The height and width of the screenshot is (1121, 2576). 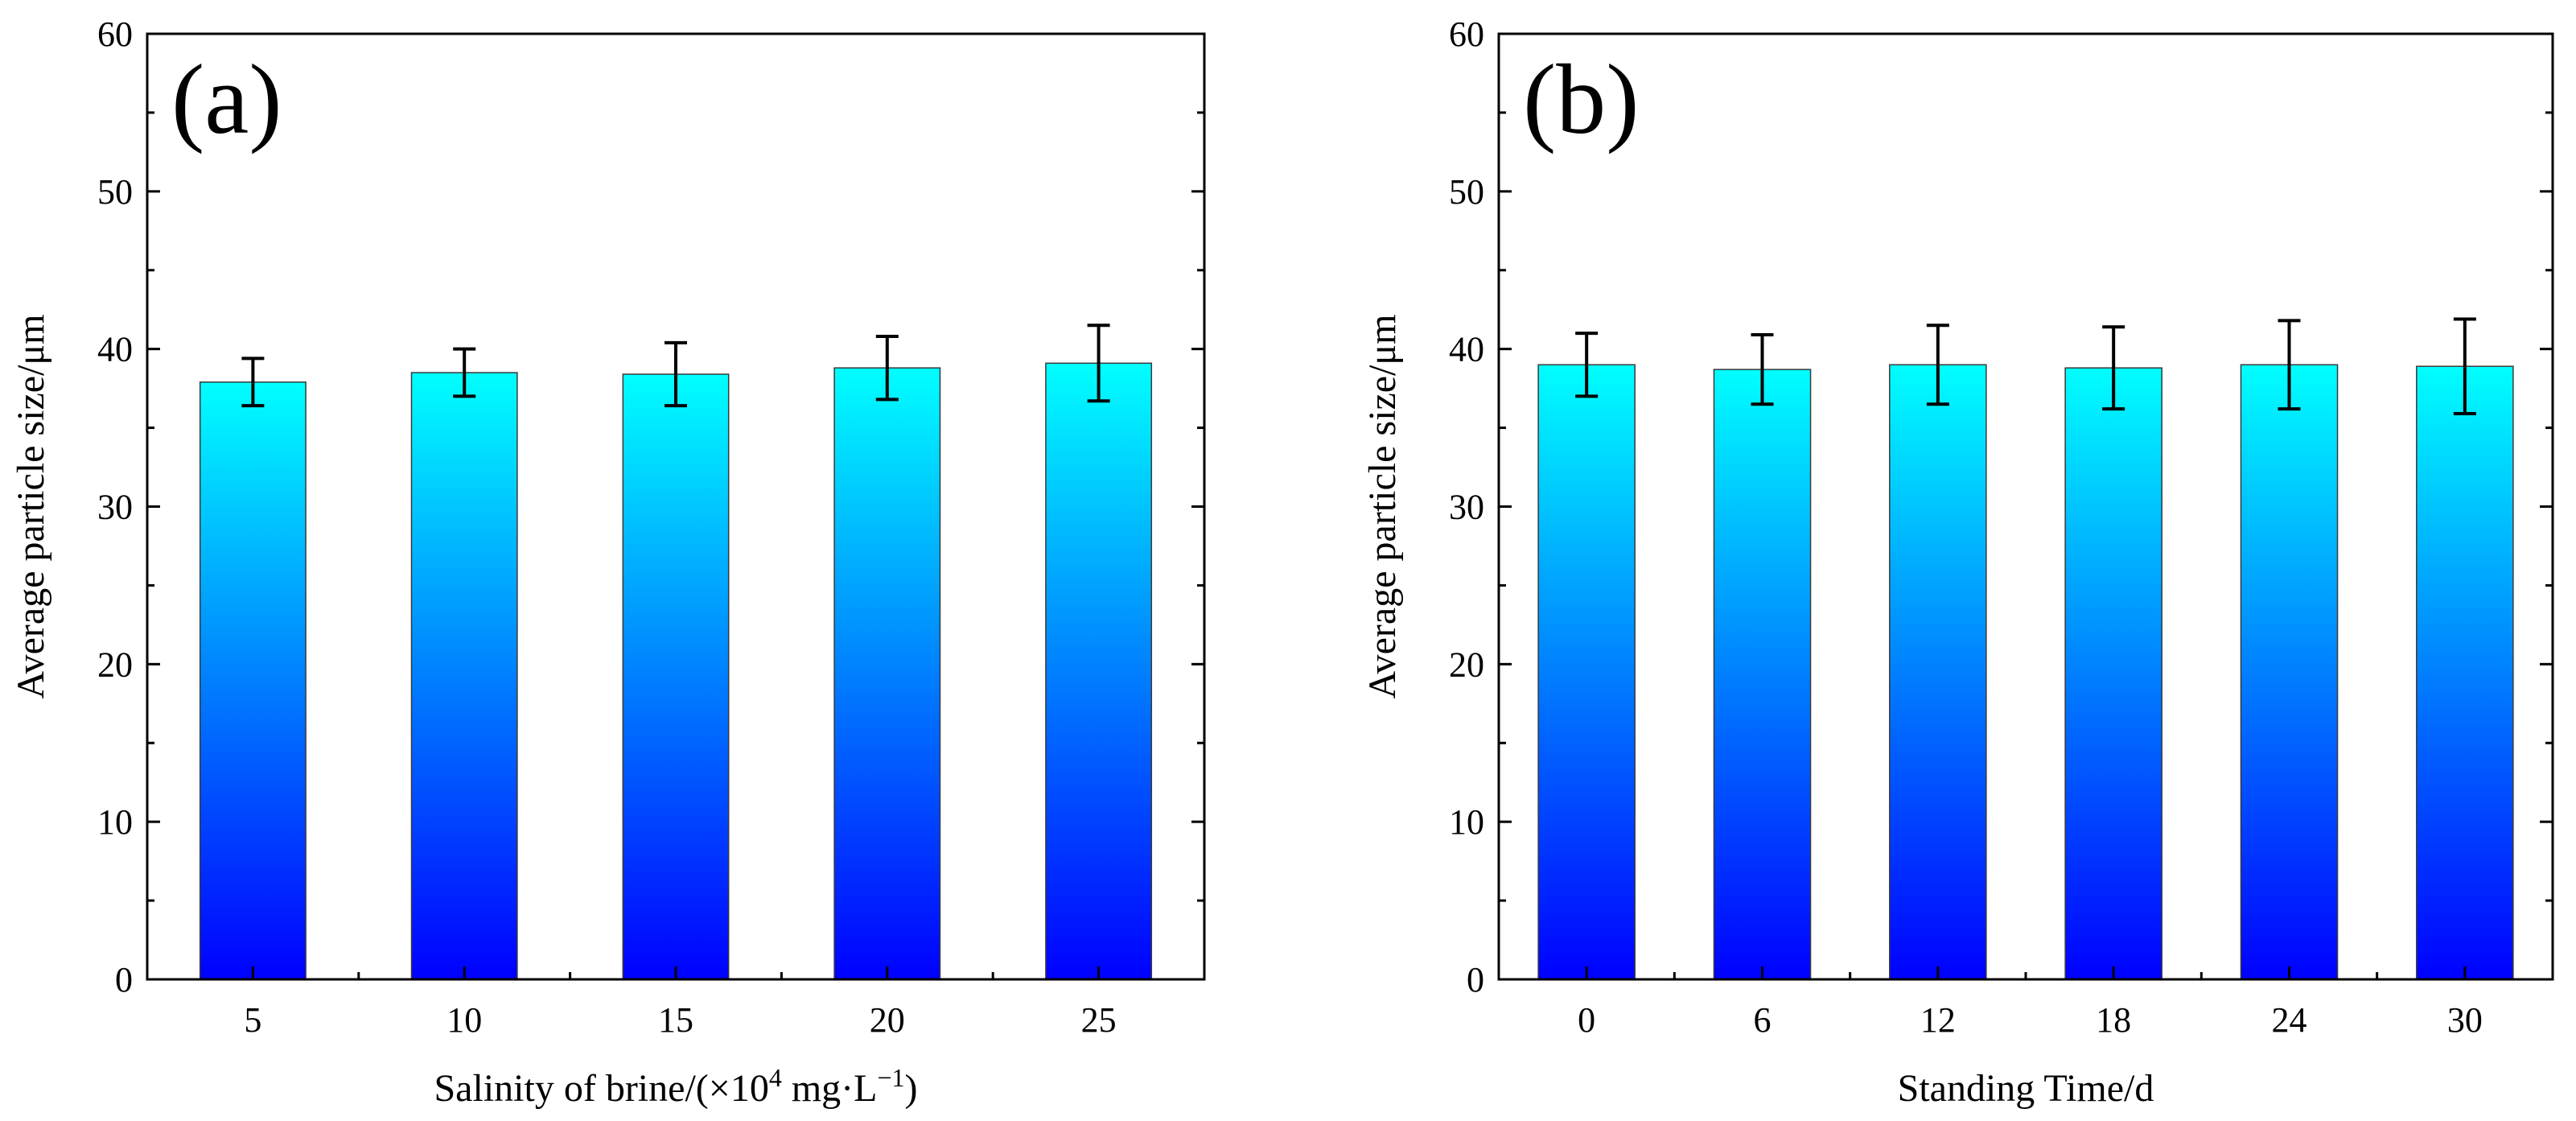 What do you see at coordinates (2030, 1003) in the screenshot?
I see `panel-b-x-ticks: 0 6 12 18 24 30` at bounding box center [2030, 1003].